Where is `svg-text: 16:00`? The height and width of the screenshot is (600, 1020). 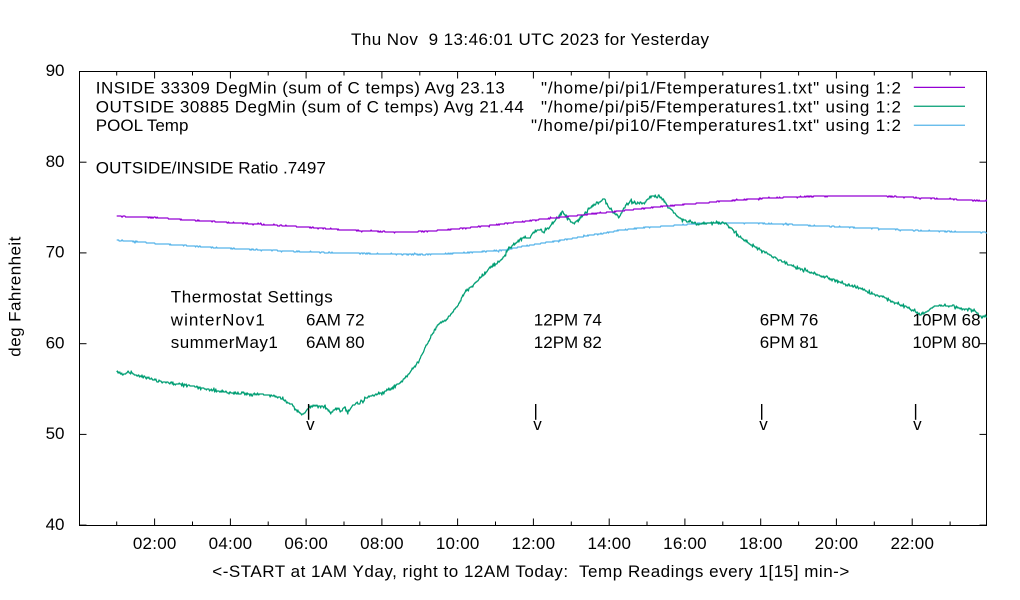 svg-text: 16:00 is located at coordinates (685, 543).